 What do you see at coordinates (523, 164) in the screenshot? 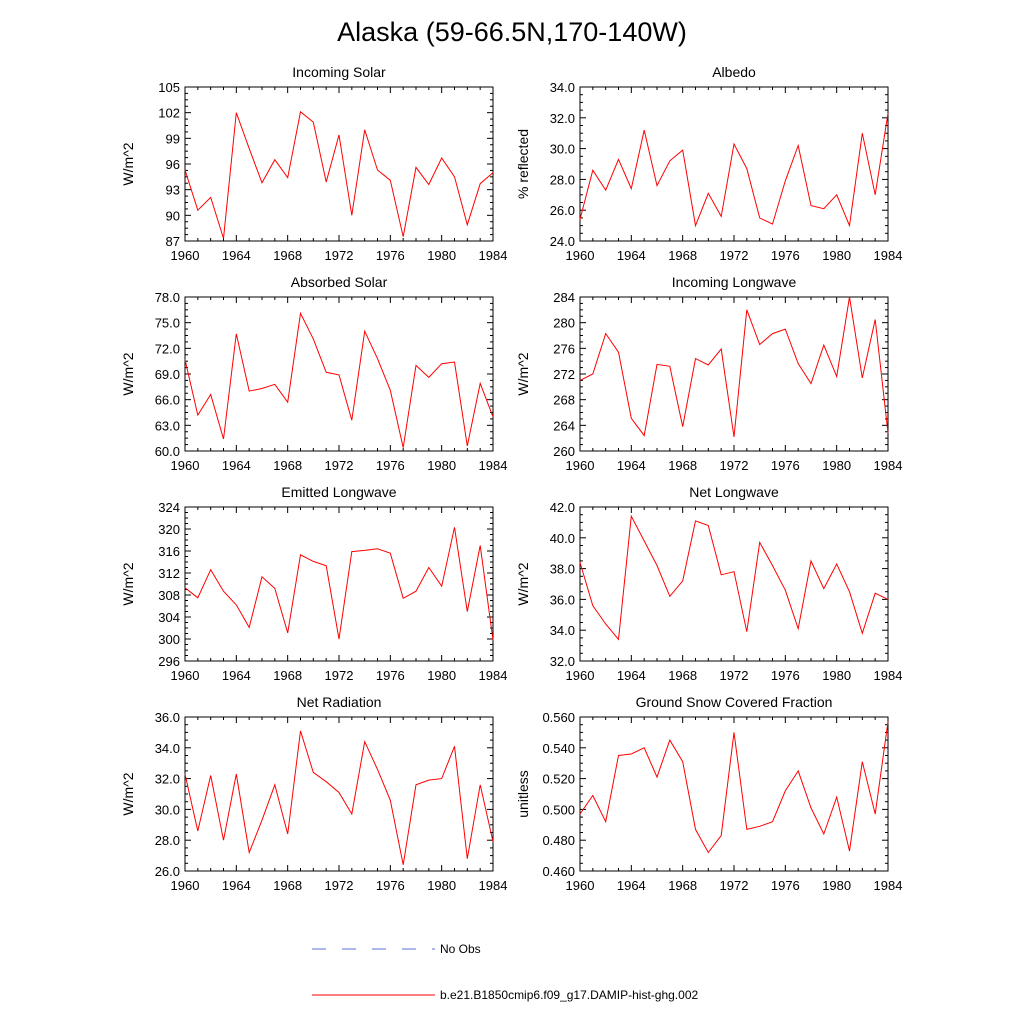
I see `y-axis-label: % reflected` at bounding box center [523, 164].